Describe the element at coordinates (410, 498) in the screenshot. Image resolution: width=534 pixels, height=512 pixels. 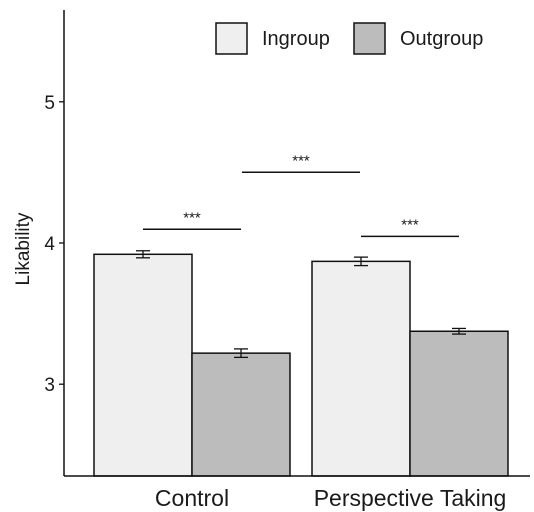
I see `x-tick-label: Perspective Taking` at that location.